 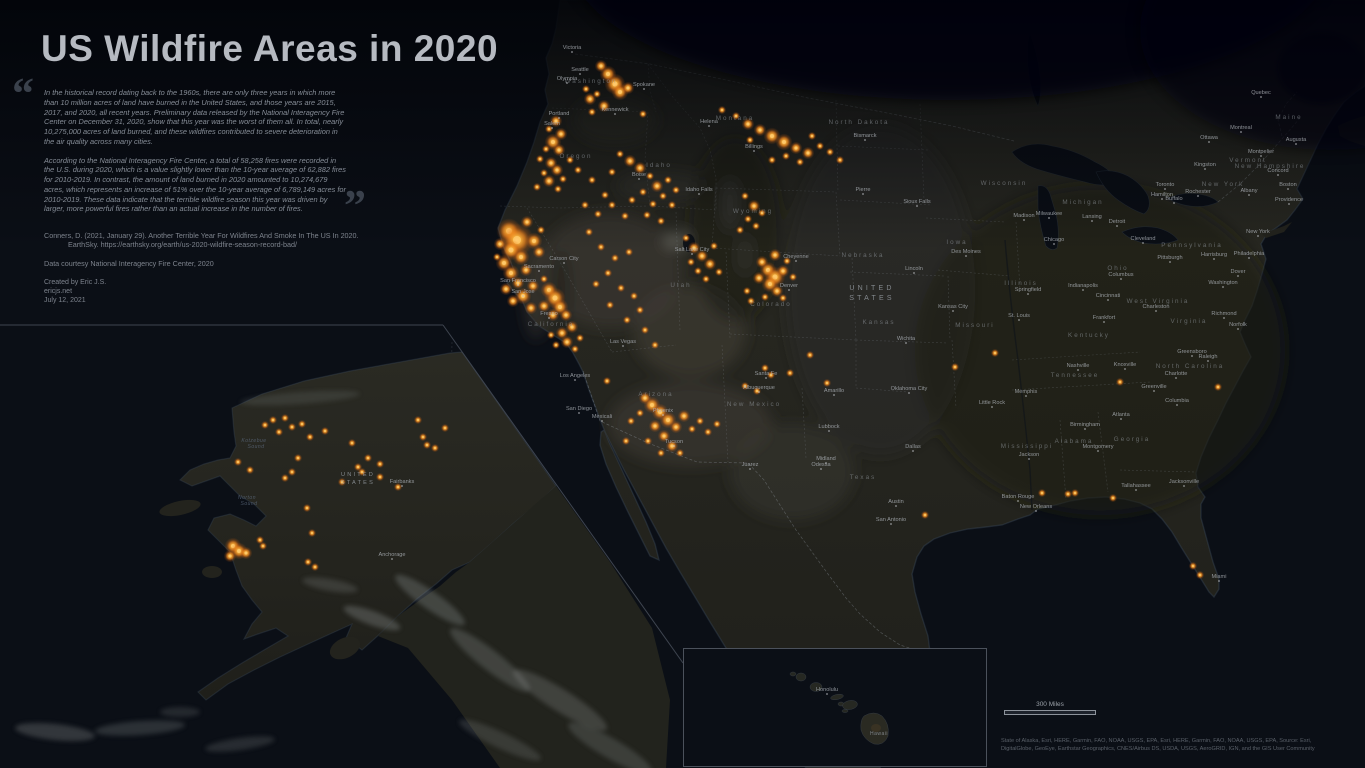 What do you see at coordinates (1153, 387) in the screenshot?
I see `city-label: Greenville` at bounding box center [1153, 387].